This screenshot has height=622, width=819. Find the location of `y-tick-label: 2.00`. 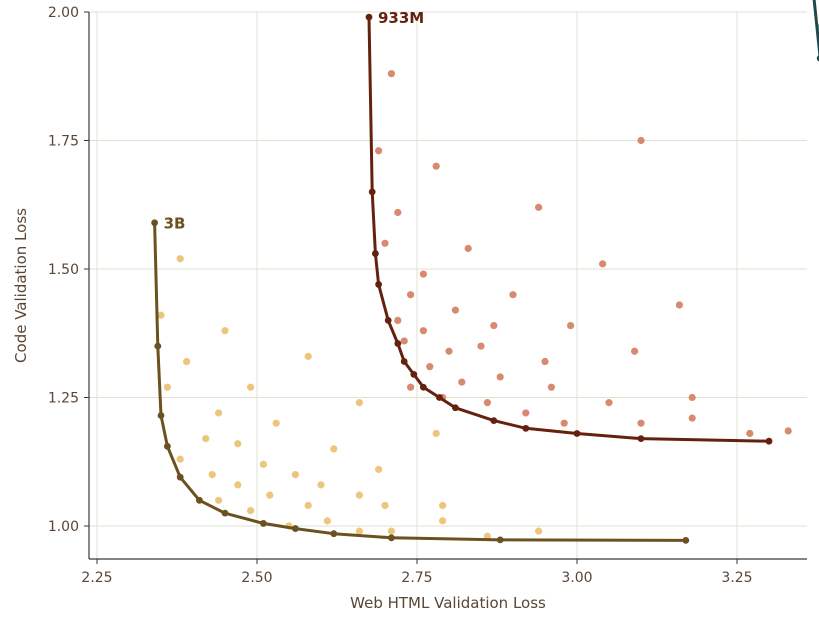

y-tick-label: 2.00 is located at coordinates (63, 13).